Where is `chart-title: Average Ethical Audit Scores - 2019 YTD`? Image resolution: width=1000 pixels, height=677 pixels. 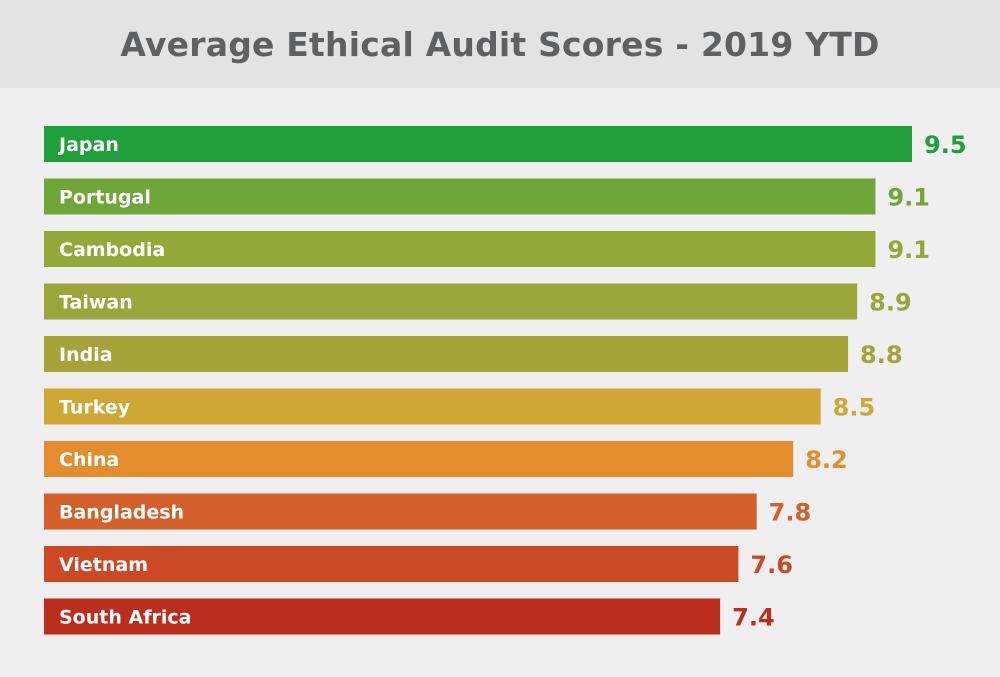
chart-title: Average Ethical Audit Scores - 2019 YTD is located at coordinates (500, 44).